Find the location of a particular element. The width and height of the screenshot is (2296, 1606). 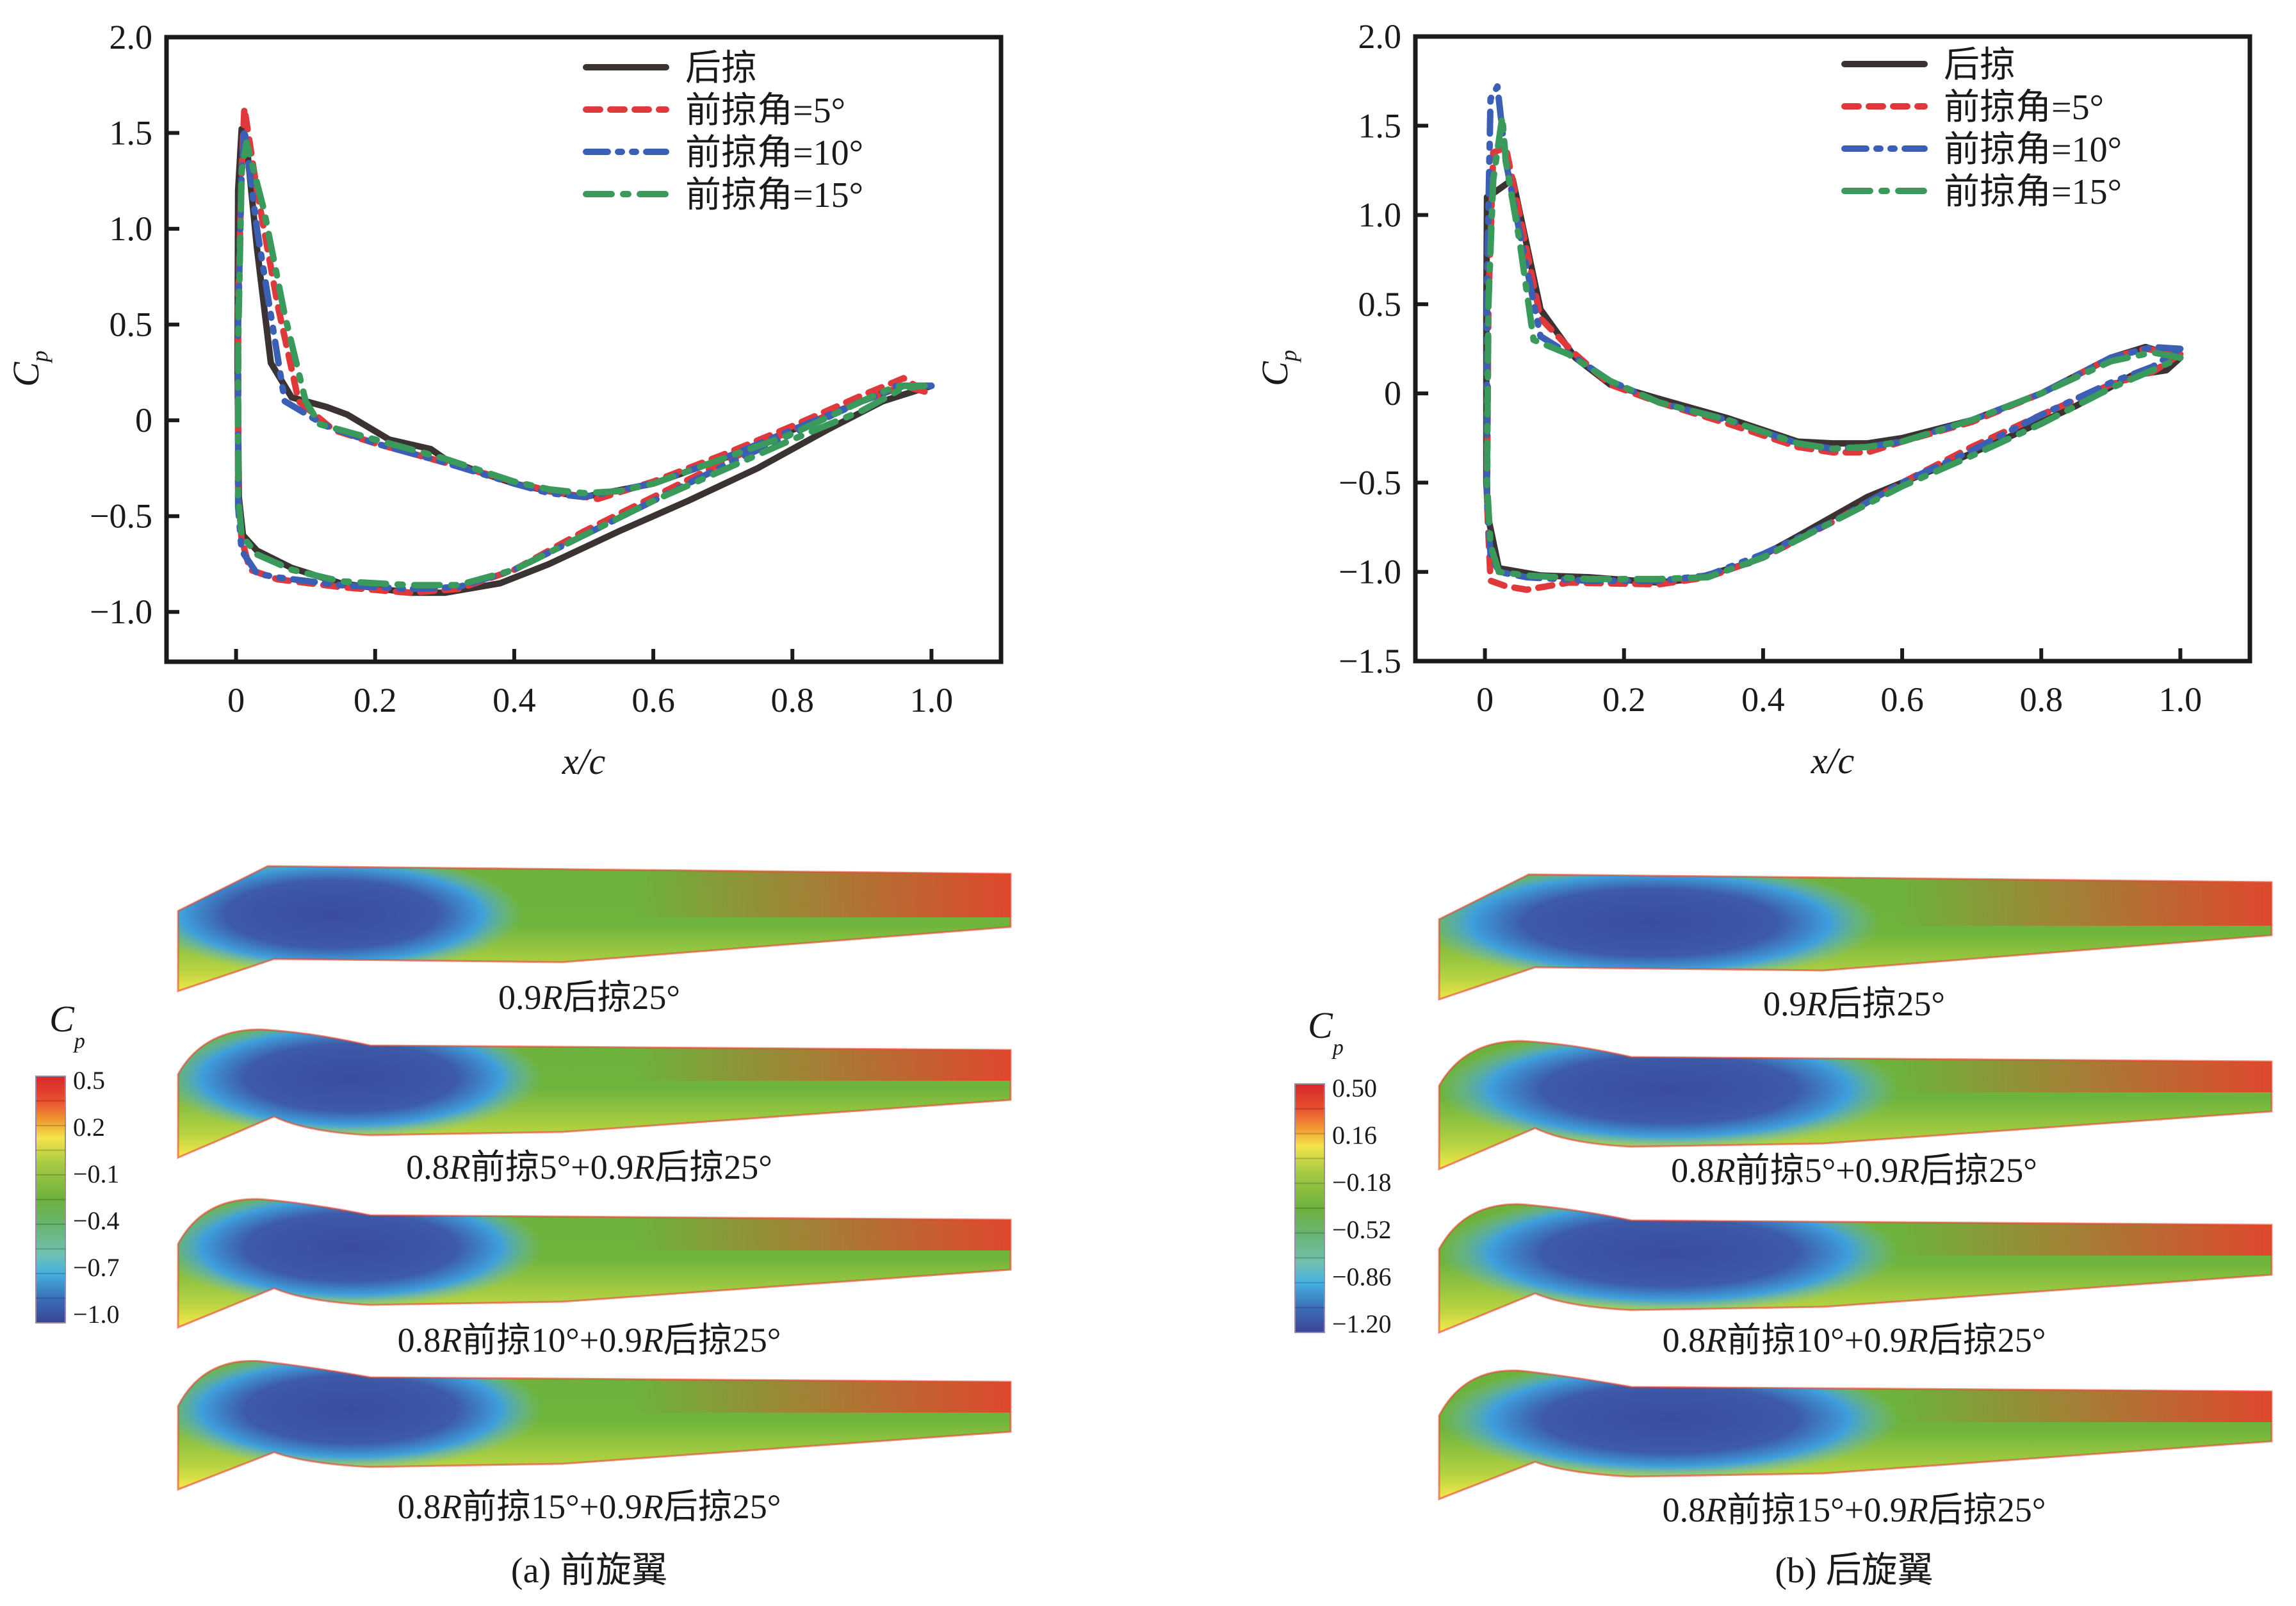

colorbar-tick-label: −0.7 is located at coordinates (96, 1267).